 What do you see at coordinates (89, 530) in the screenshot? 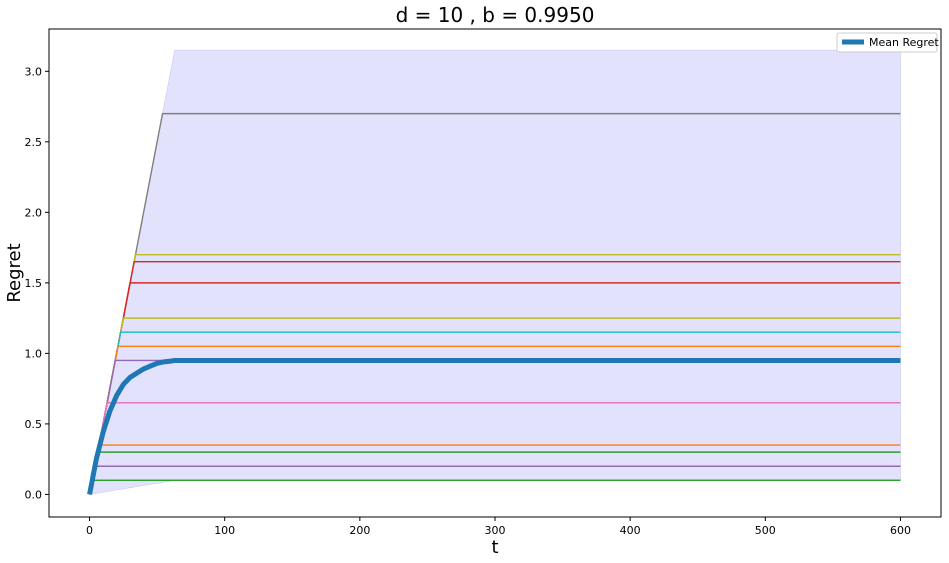
I see `x-tick-label: 0` at bounding box center [89, 530].